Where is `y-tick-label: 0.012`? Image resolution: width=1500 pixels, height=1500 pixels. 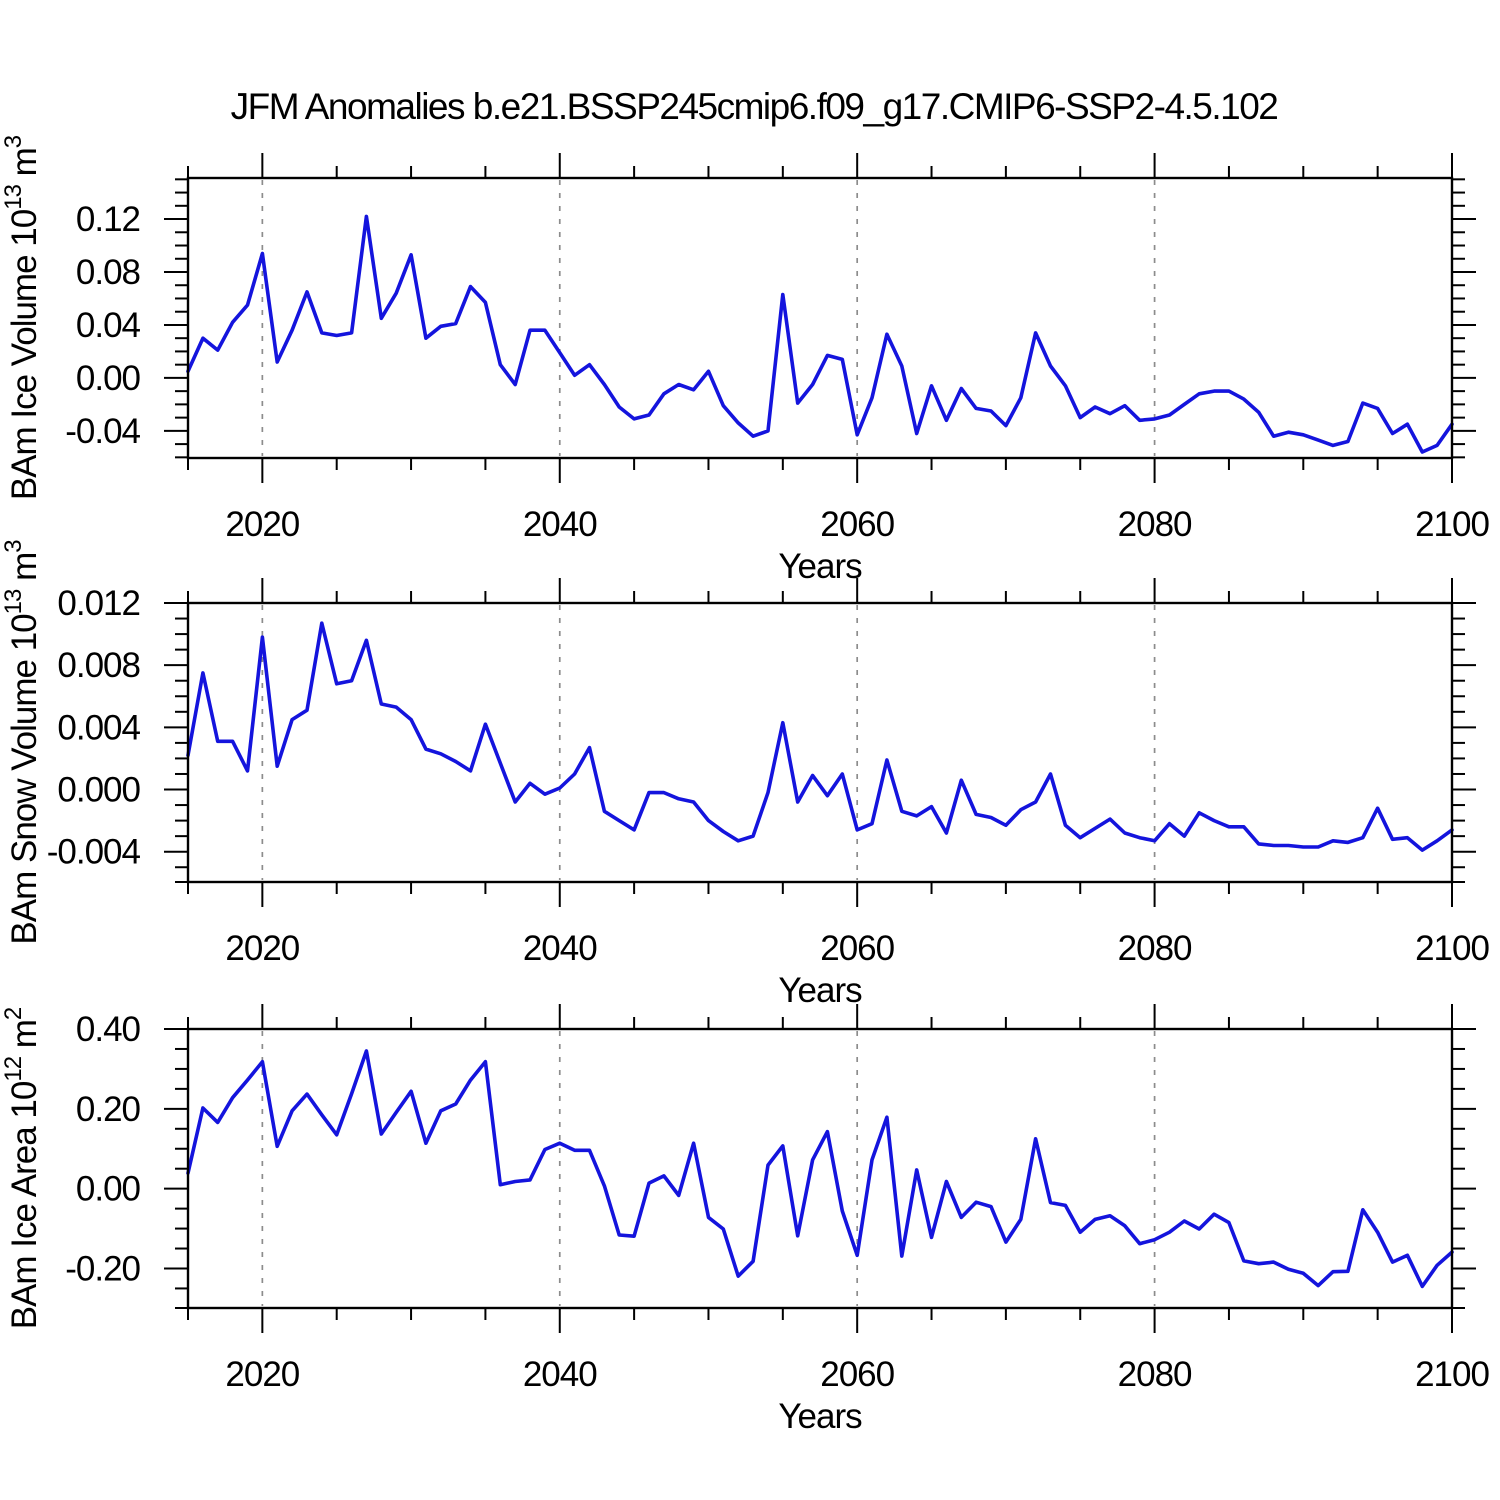
y-tick-label: 0.012 is located at coordinates (98, 603).